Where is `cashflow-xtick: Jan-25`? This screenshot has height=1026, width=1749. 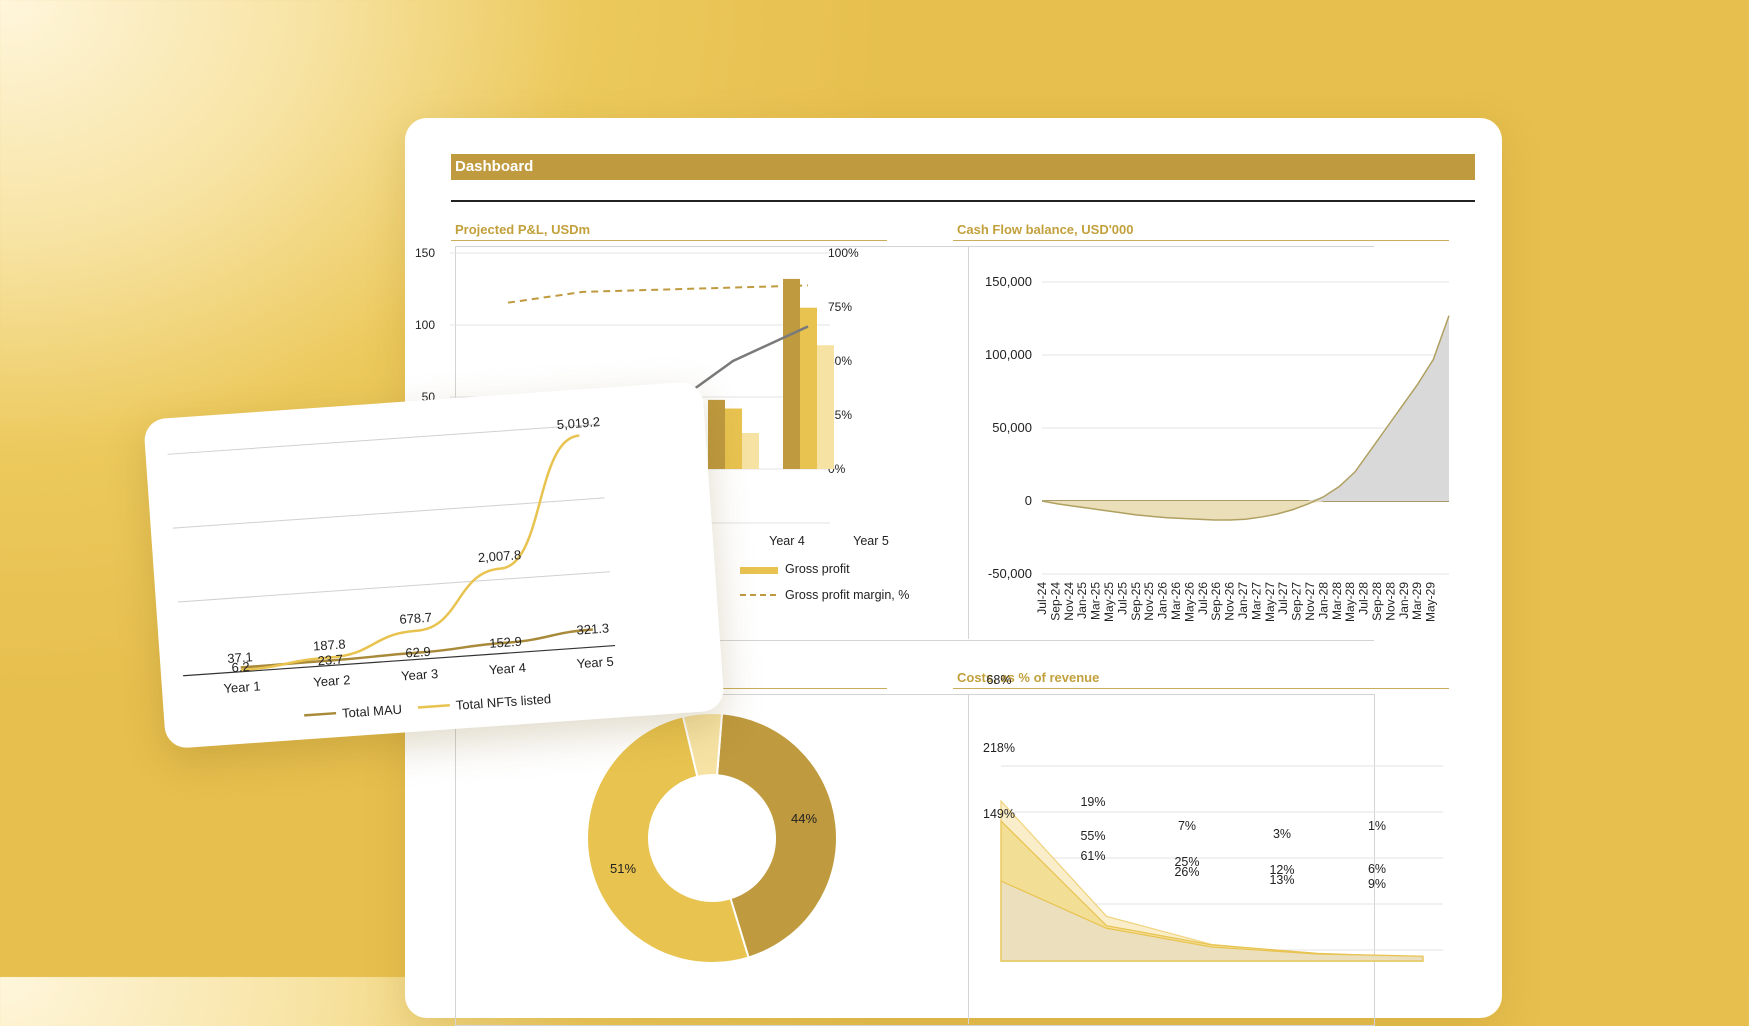
cashflow-xtick: Jan-25 is located at coordinates (1082, 600).